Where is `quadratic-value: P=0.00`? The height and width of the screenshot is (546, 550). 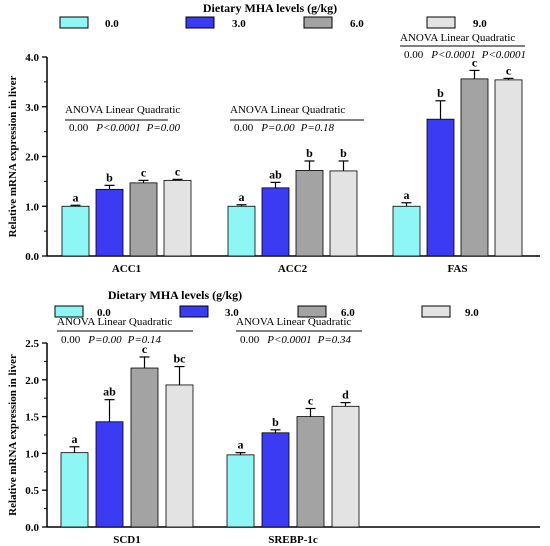
quadratic-value: P=0.00 is located at coordinates (163, 128).